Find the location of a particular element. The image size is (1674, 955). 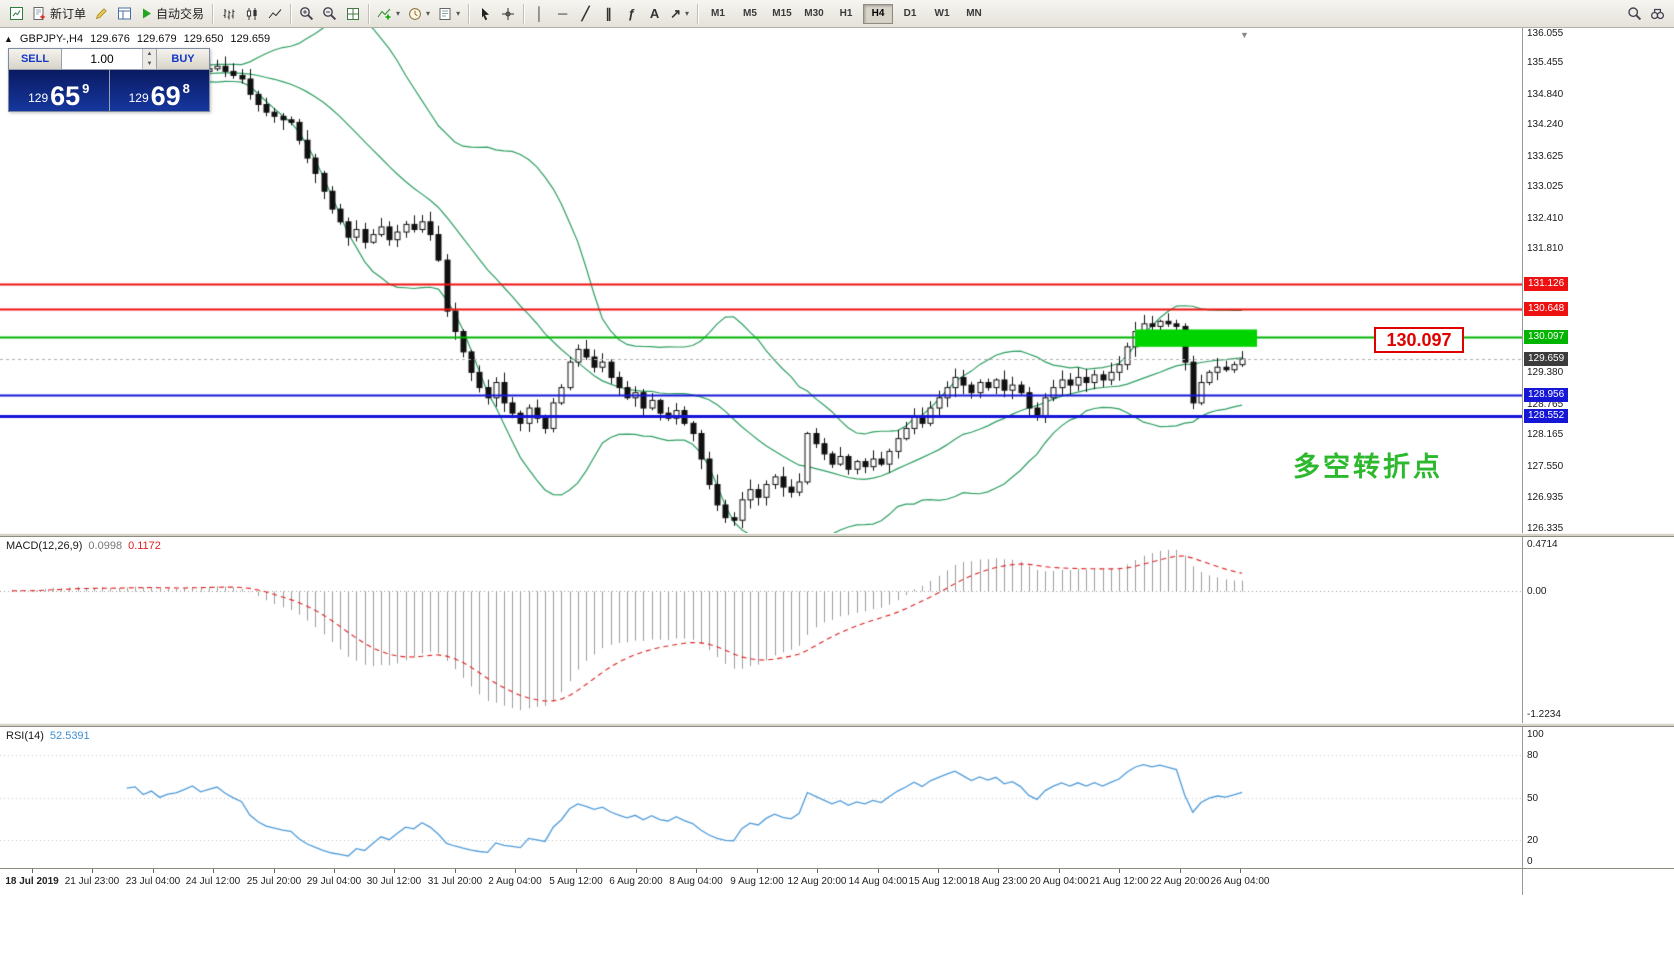

find-symbol-button is located at coordinates (1657, 14).